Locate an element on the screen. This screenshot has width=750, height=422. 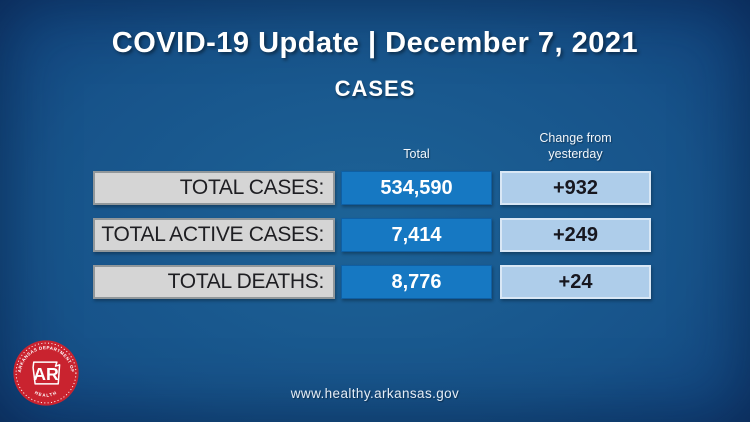
logo-state-outline is located at coordinates (46, 373).